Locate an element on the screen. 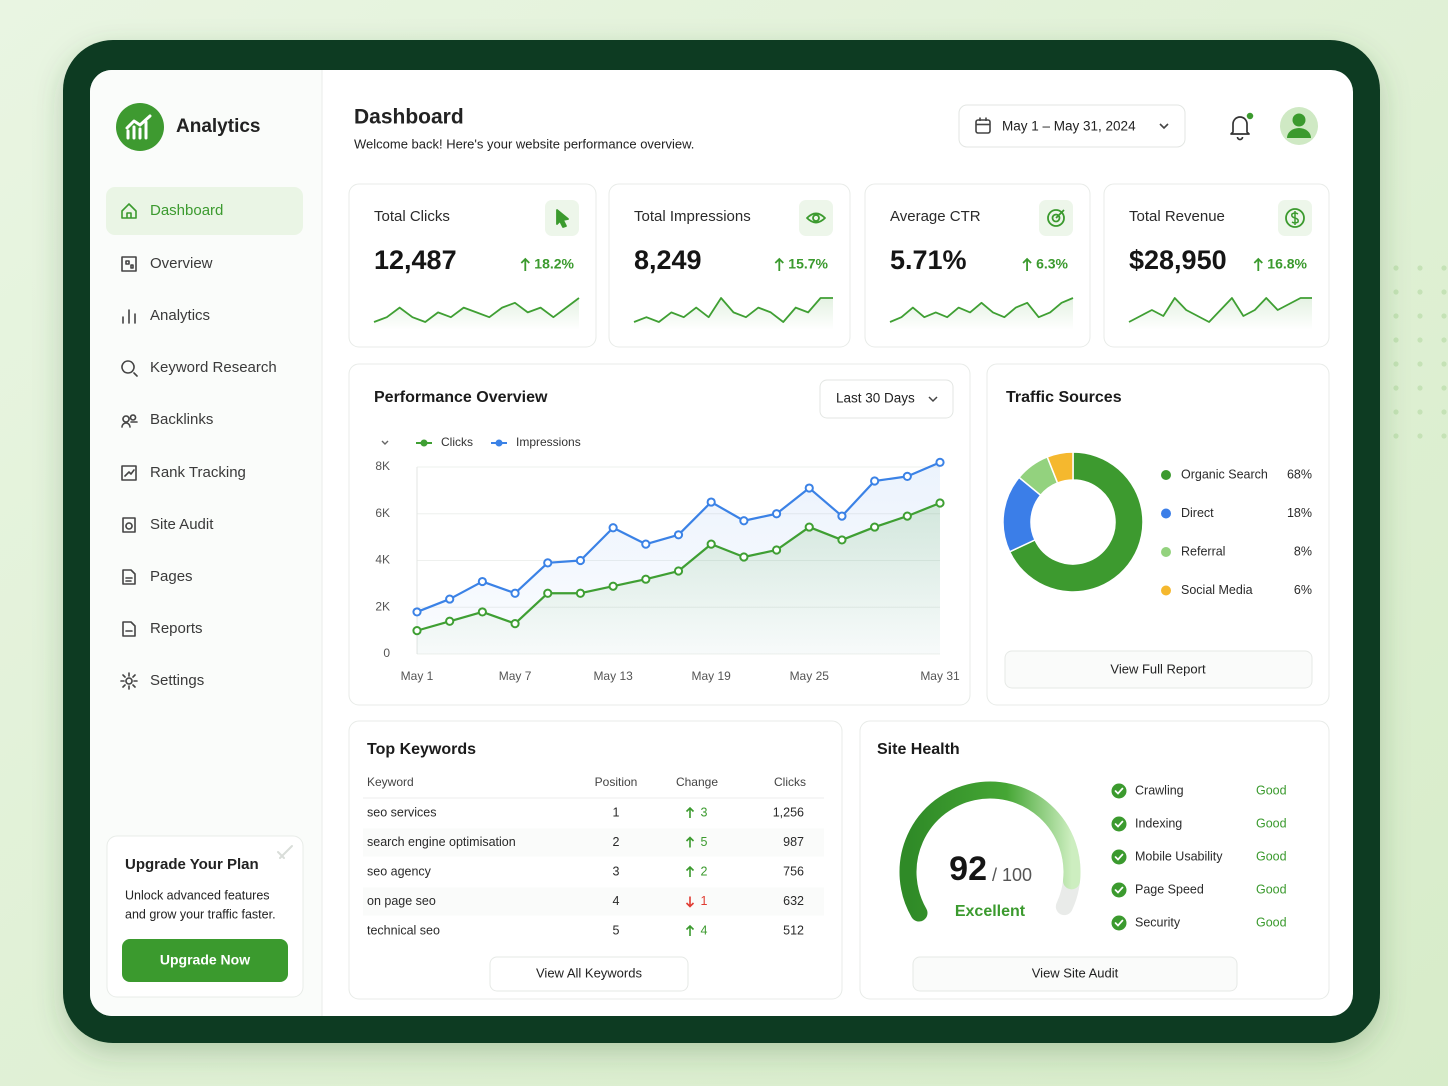 The width and height of the screenshot is (1448, 1086). upgrade-button is located at coordinates (205, 960).